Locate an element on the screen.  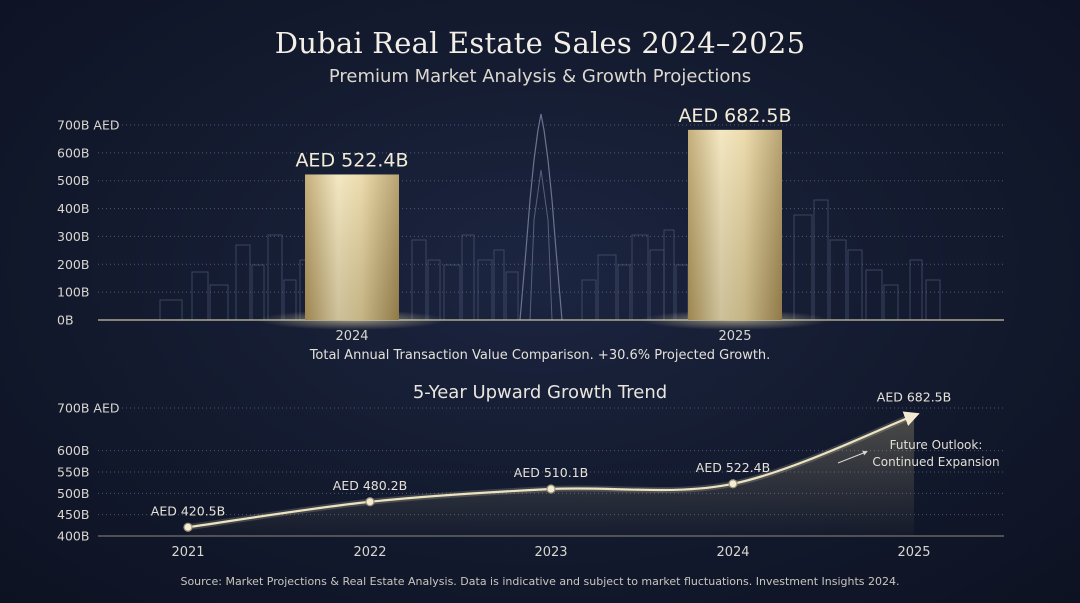
bar-y-tick-label: 0B is located at coordinates (65, 320).